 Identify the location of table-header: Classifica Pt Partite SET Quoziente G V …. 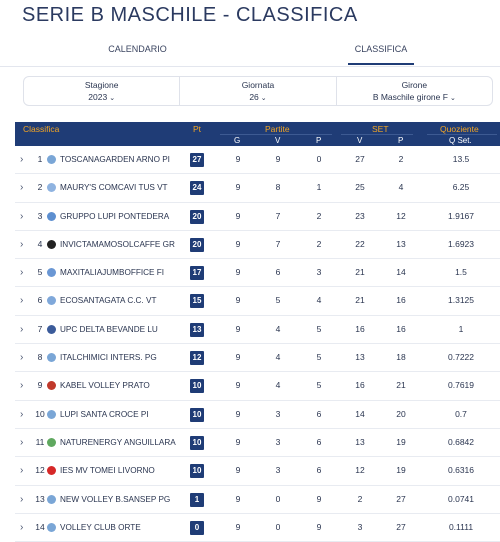
(257, 134).